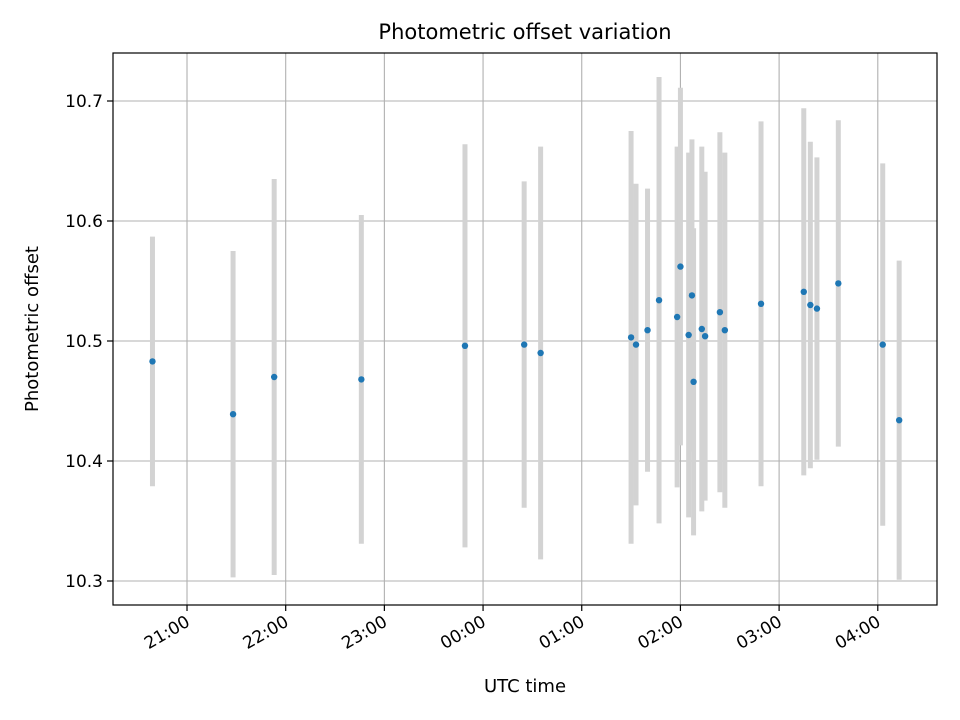 The height and width of the screenshot is (720, 960). I want to click on y-axis-label: Photometric offset, so click(32, 329).